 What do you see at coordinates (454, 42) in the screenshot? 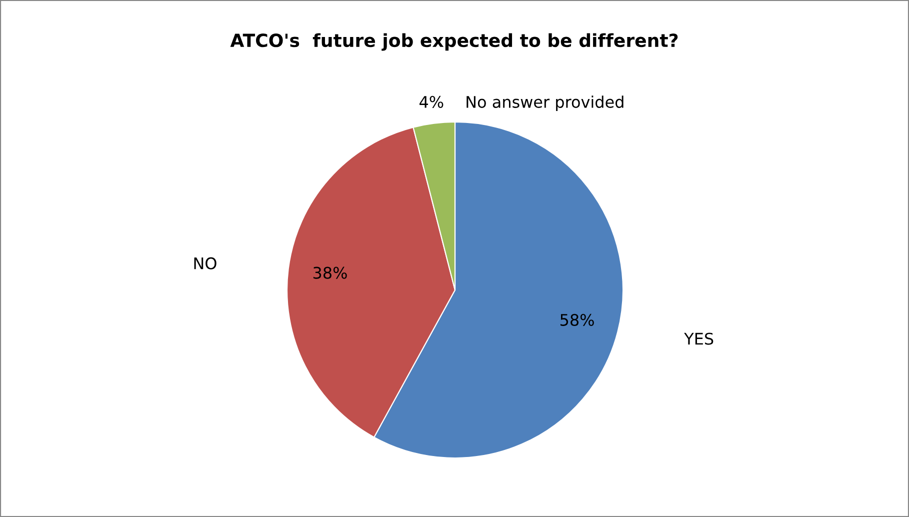
I see `chart-title: ATCO's future job expected to be different?` at bounding box center [454, 42].